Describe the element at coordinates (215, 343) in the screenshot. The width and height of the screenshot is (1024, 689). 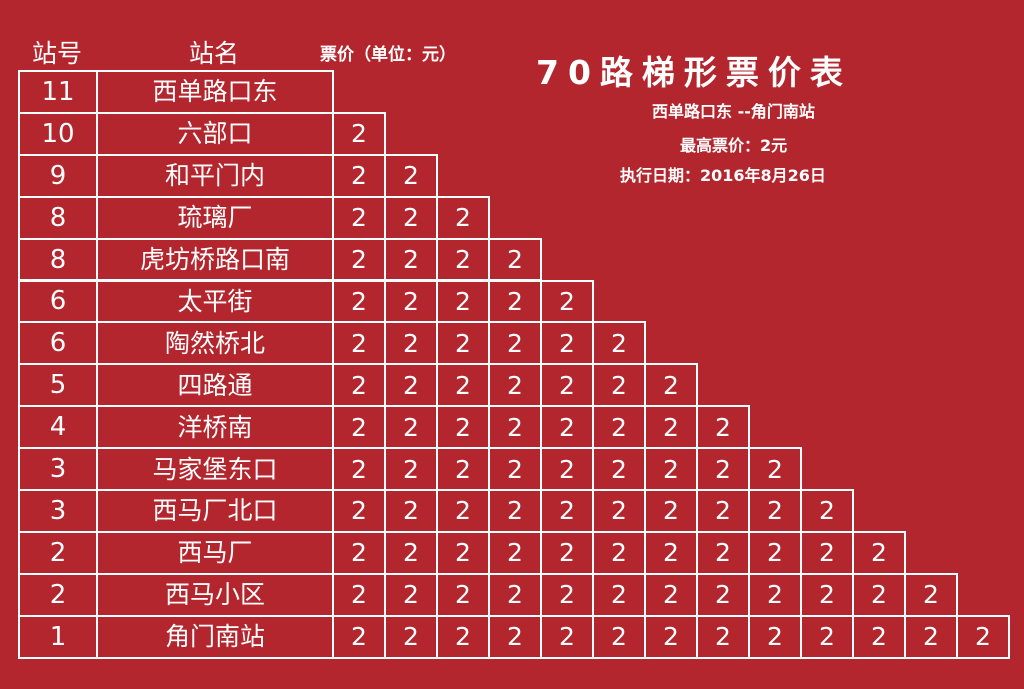
I see `station-name-cell: 陶然桥北` at that location.